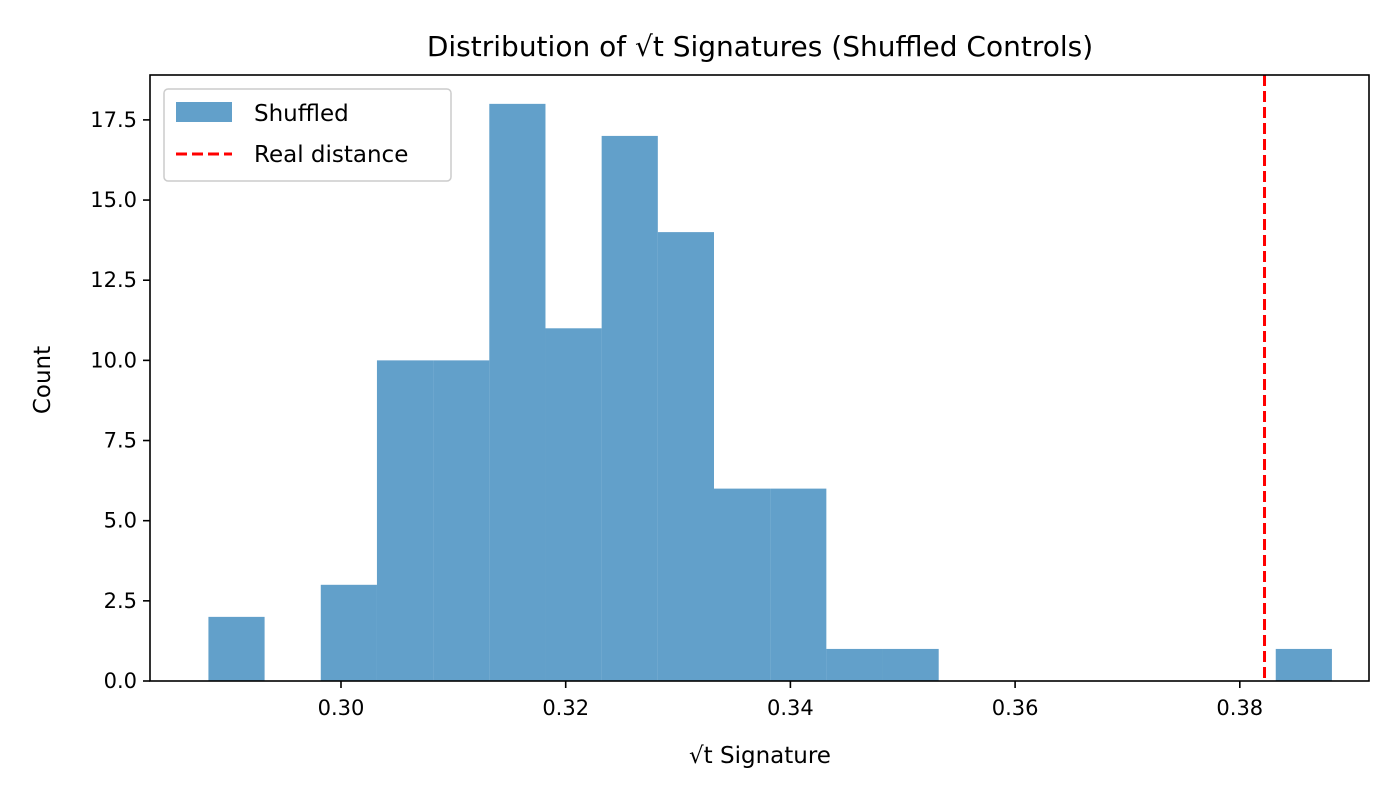 The height and width of the screenshot is (800, 1400). Describe the element at coordinates (301, 114) in the screenshot. I see `legend-label-shuffled: Shuffled` at that location.